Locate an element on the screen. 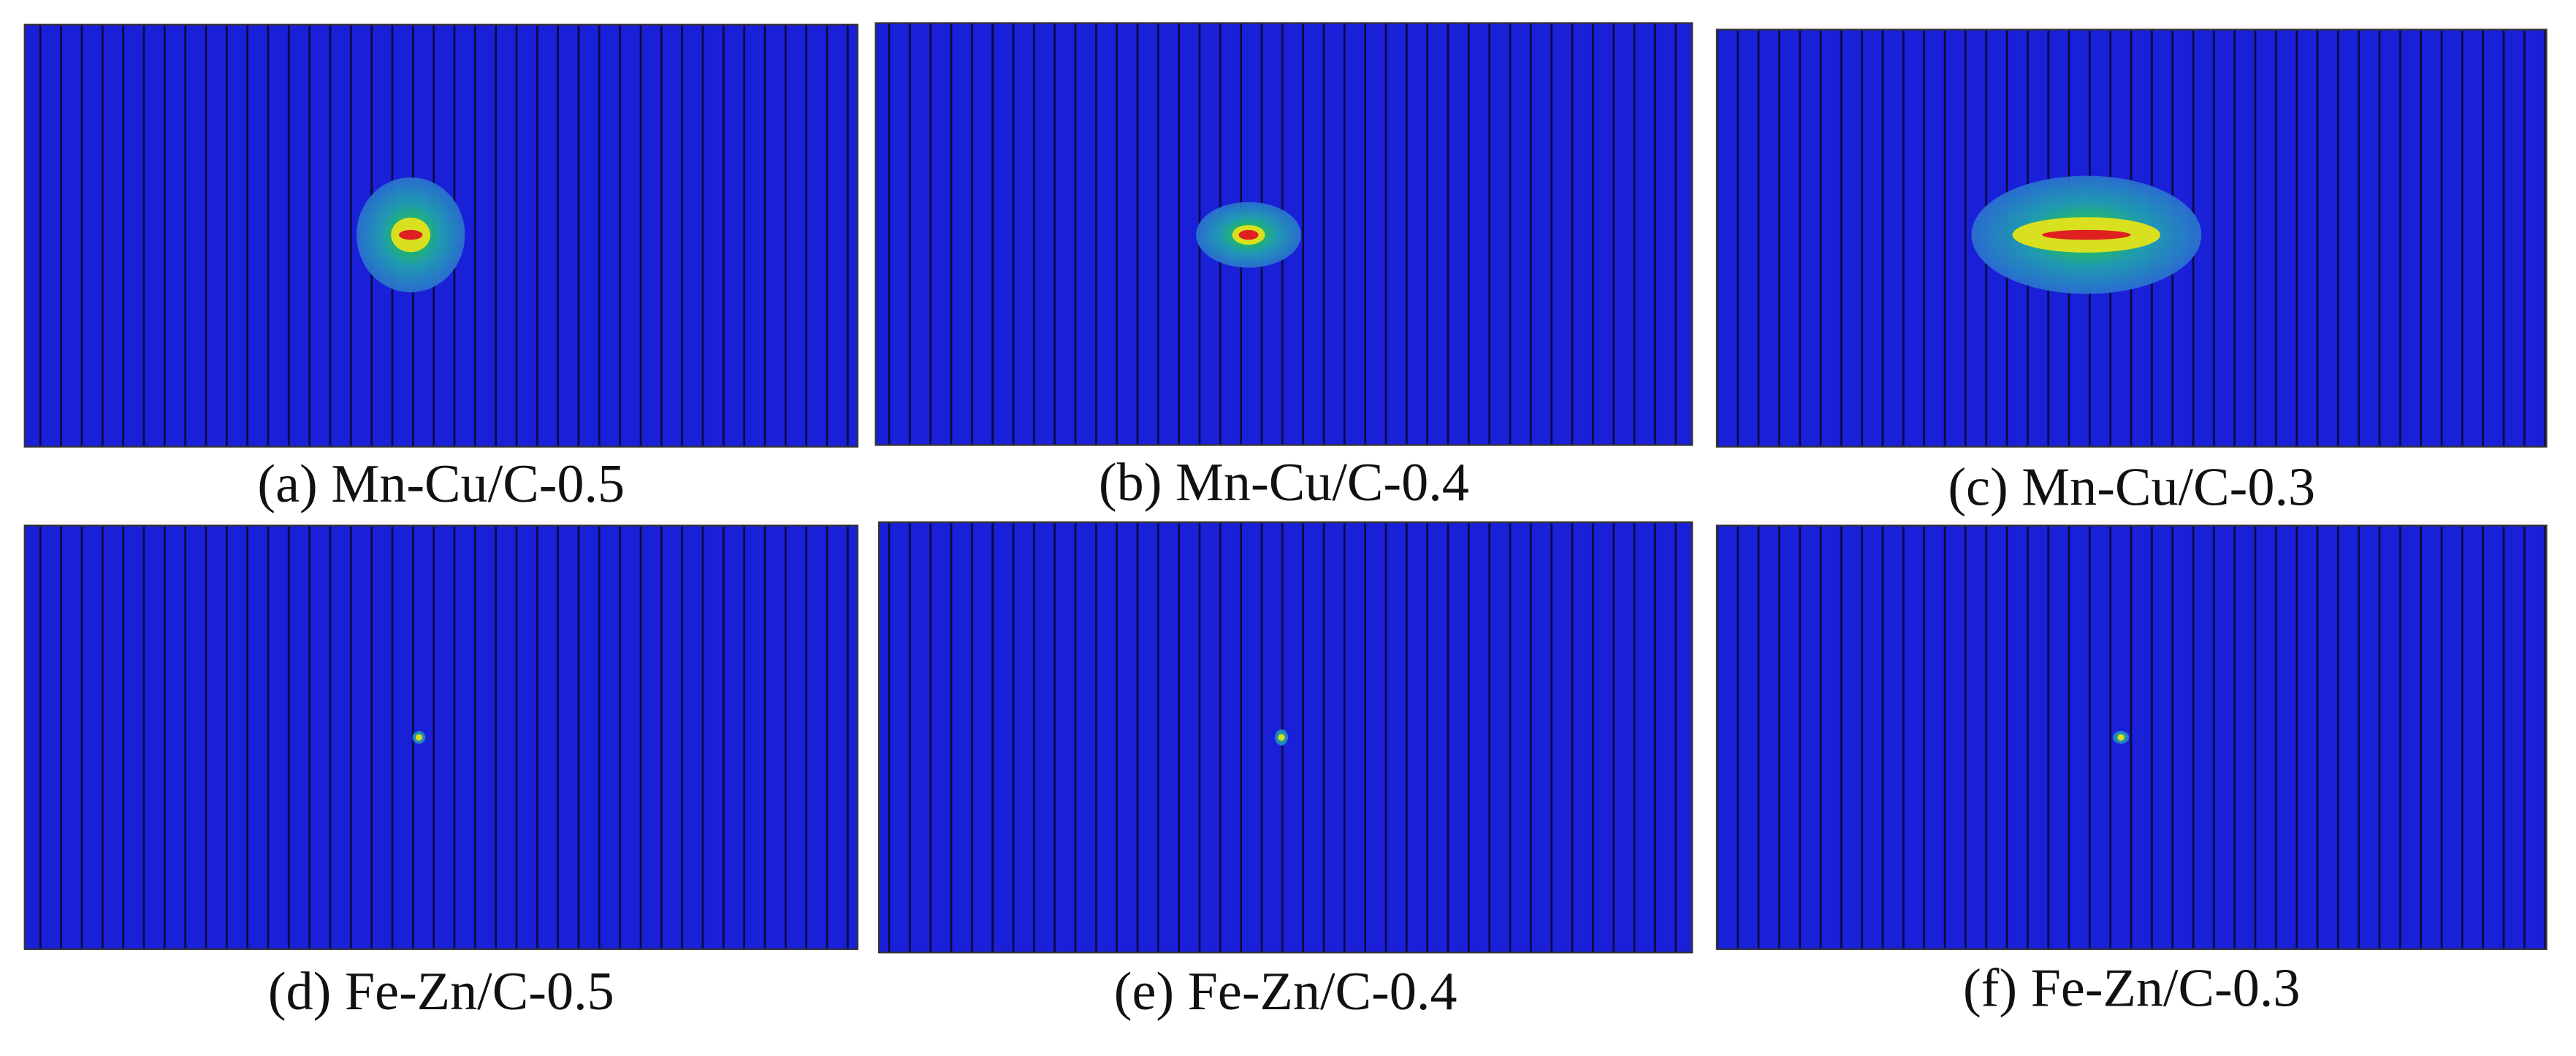 This screenshot has width=2576, height=1056. panel-caption: (d) Fe-Zn/C-0.5 is located at coordinates (441, 992).